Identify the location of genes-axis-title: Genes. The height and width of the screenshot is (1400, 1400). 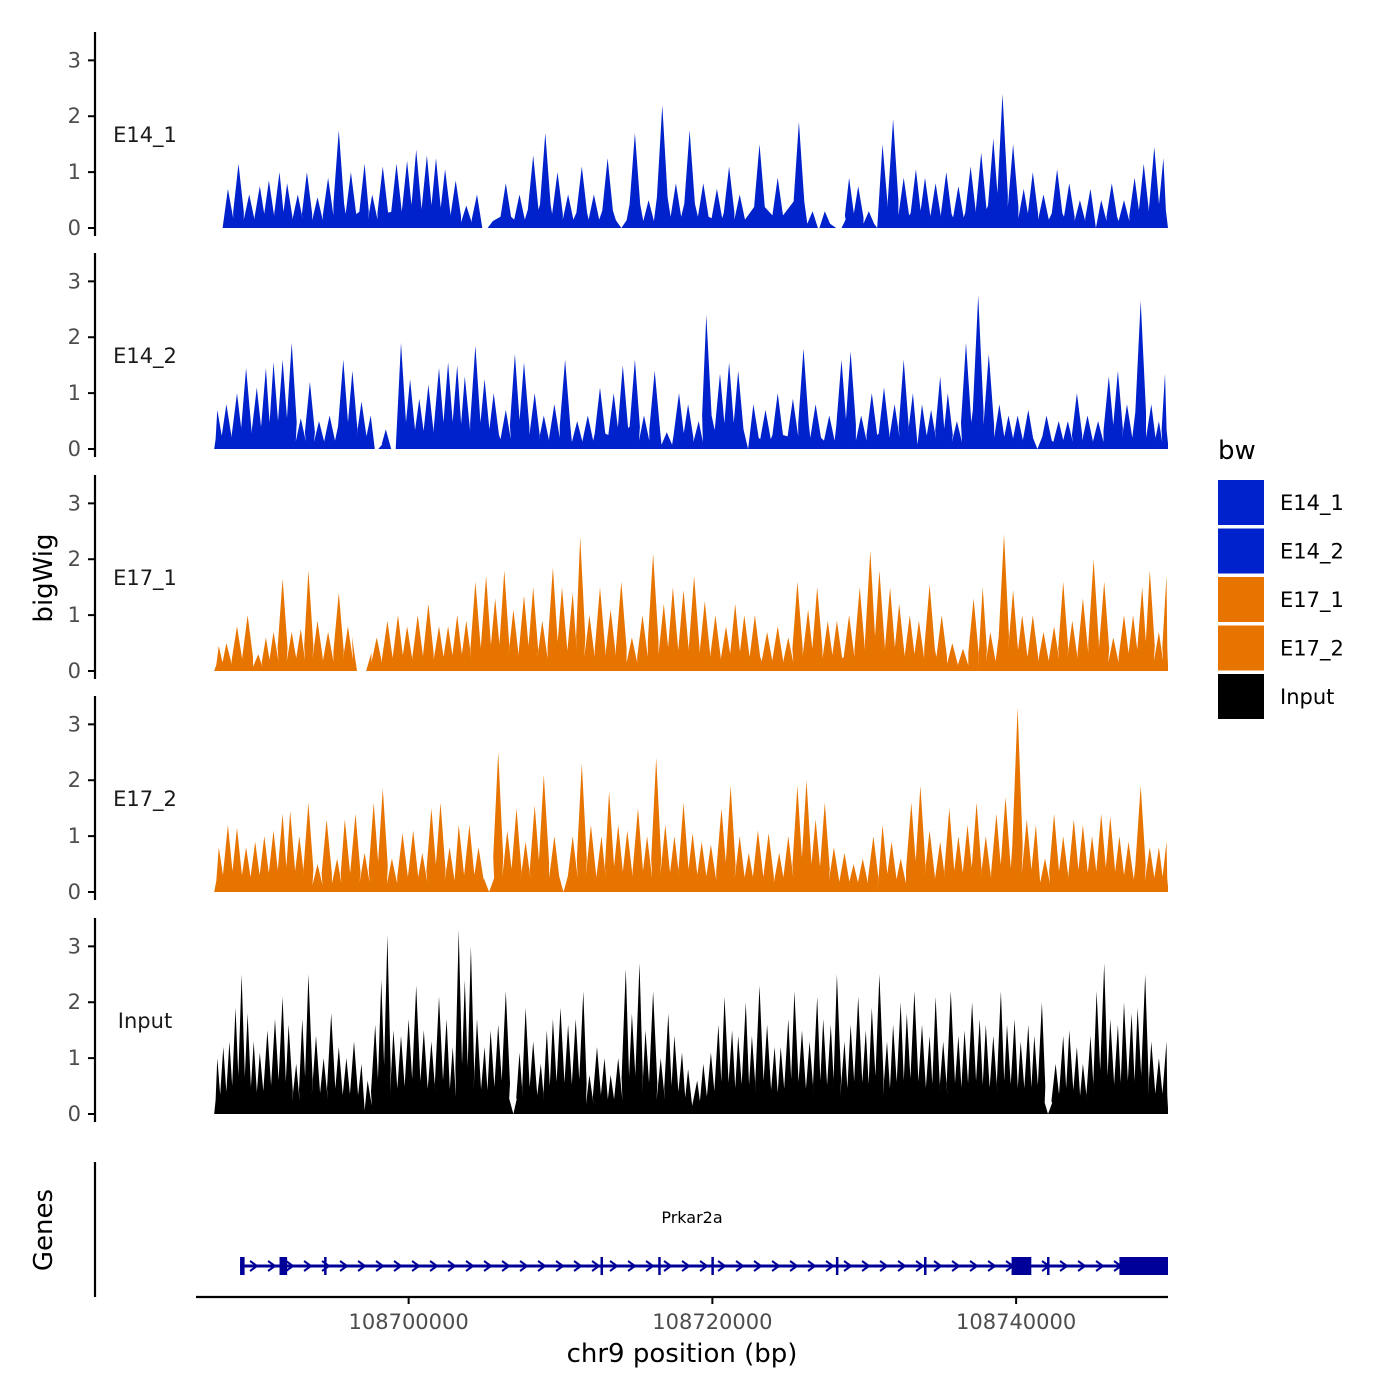
(44, 1230).